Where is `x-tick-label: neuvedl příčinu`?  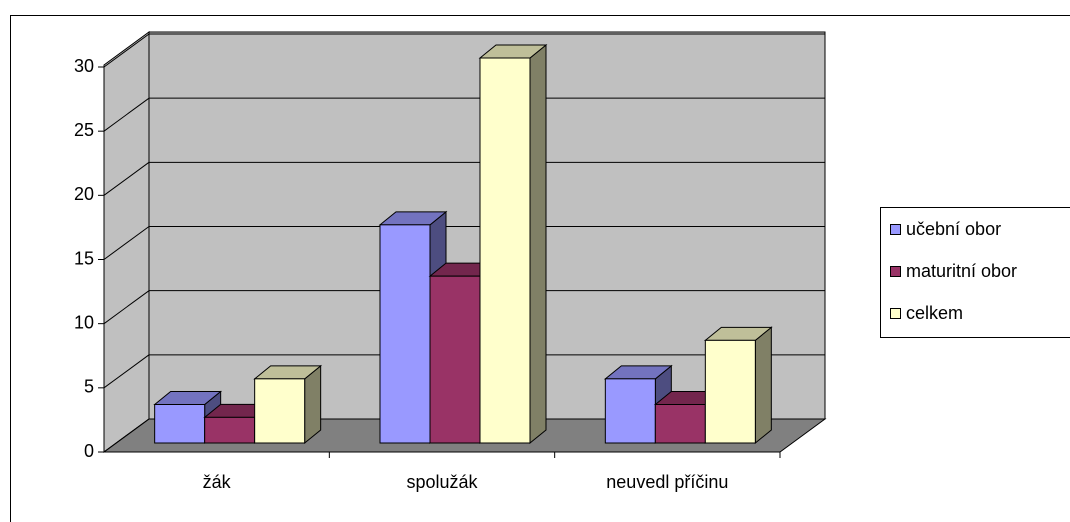
x-tick-label: neuvedl příčinu is located at coordinates (667, 482).